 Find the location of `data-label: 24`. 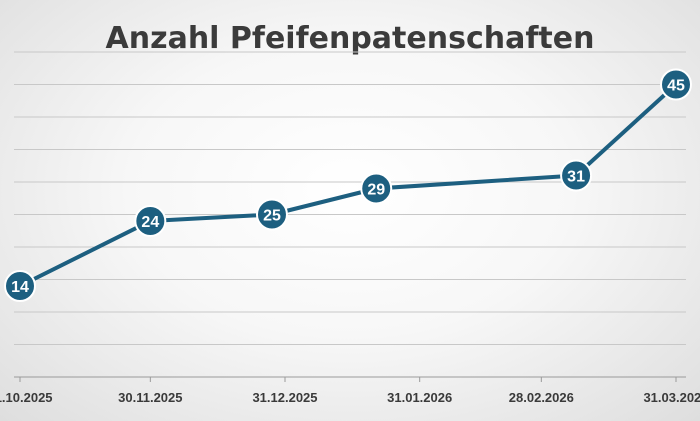

data-label: 24 is located at coordinates (150, 222).